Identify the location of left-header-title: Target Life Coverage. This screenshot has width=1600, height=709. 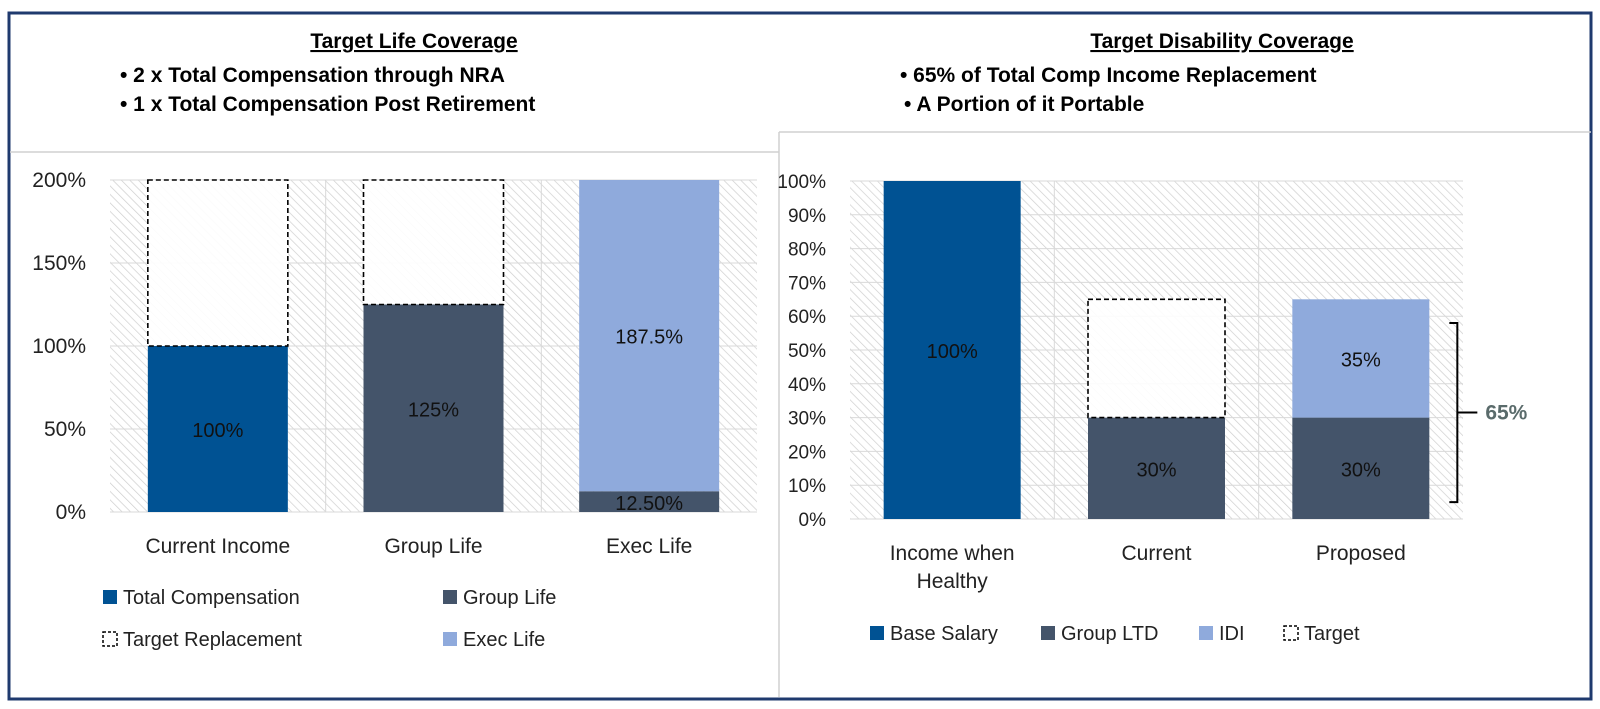
(413, 41).